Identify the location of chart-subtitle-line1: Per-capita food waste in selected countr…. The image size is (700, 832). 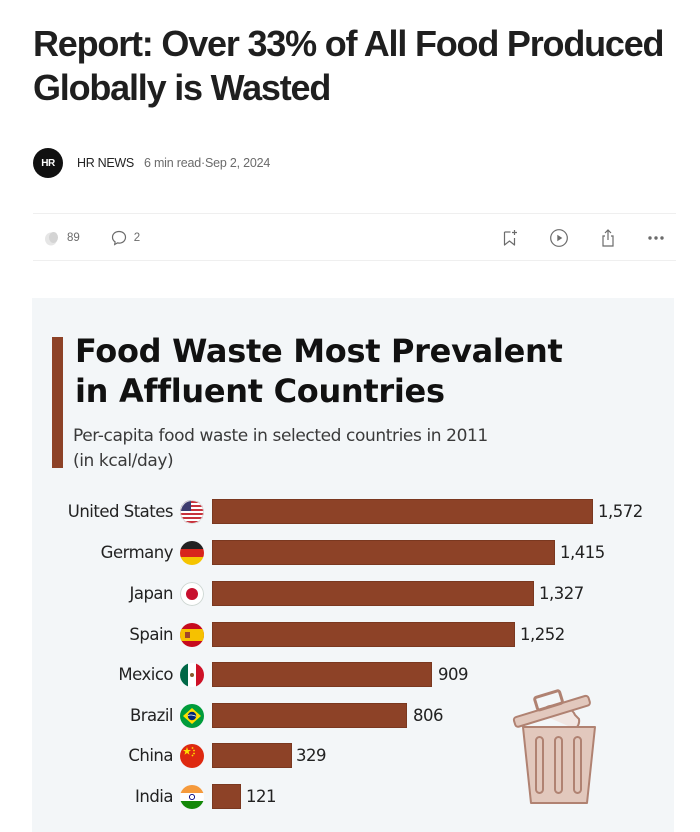
(280, 436).